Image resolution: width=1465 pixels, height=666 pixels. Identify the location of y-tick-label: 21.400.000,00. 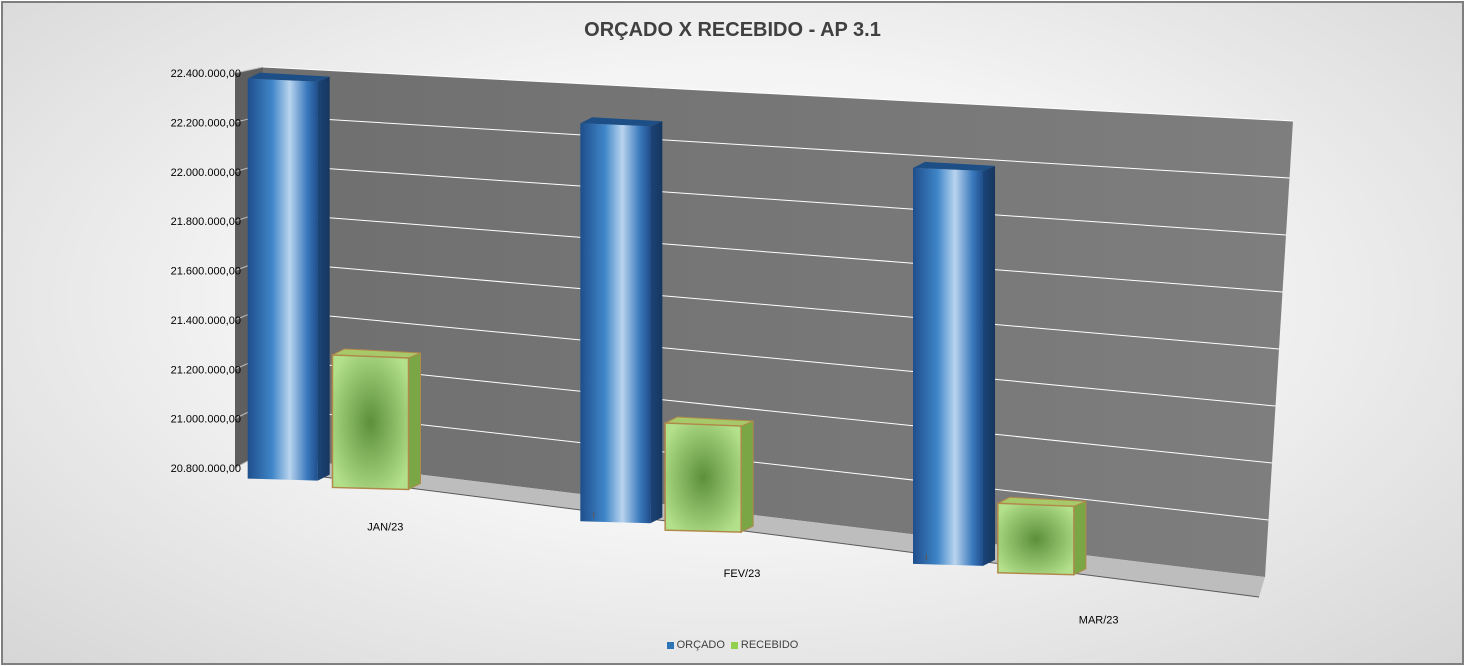
(206, 321).